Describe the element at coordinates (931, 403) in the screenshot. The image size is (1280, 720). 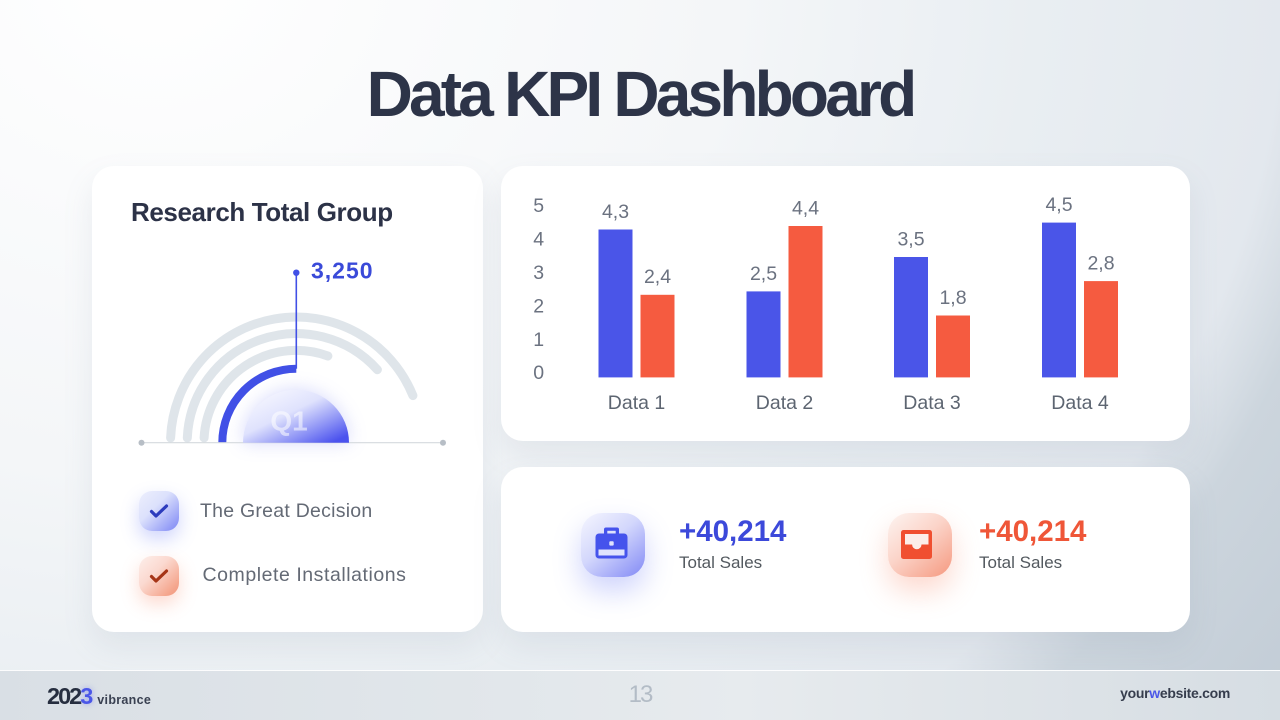
I see `svg-text: Data 3` at that location.